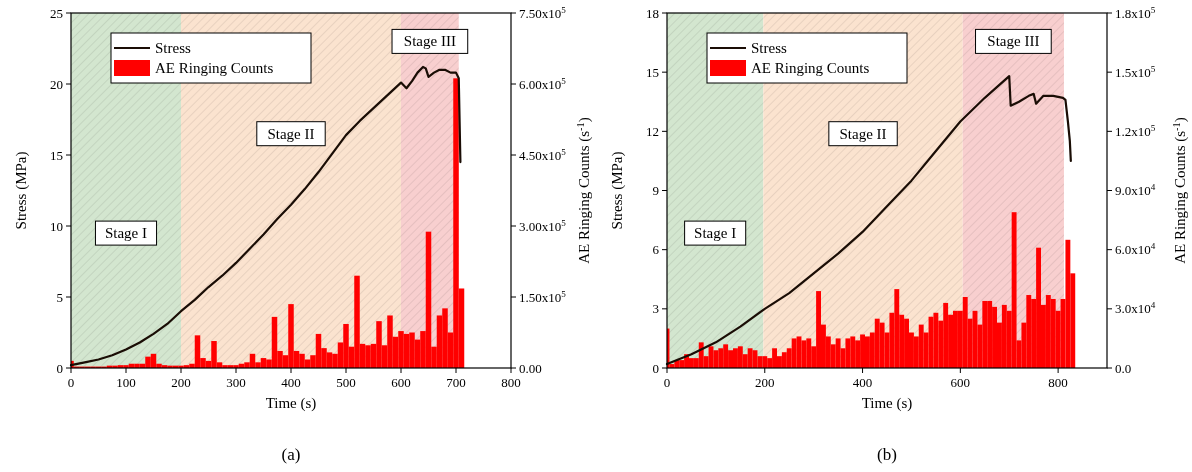 This screenshot has height=472, width=1192. Describe the element at coordinates (236, 382) in the screenshot. I see `x-tick-label: 300` at that location.